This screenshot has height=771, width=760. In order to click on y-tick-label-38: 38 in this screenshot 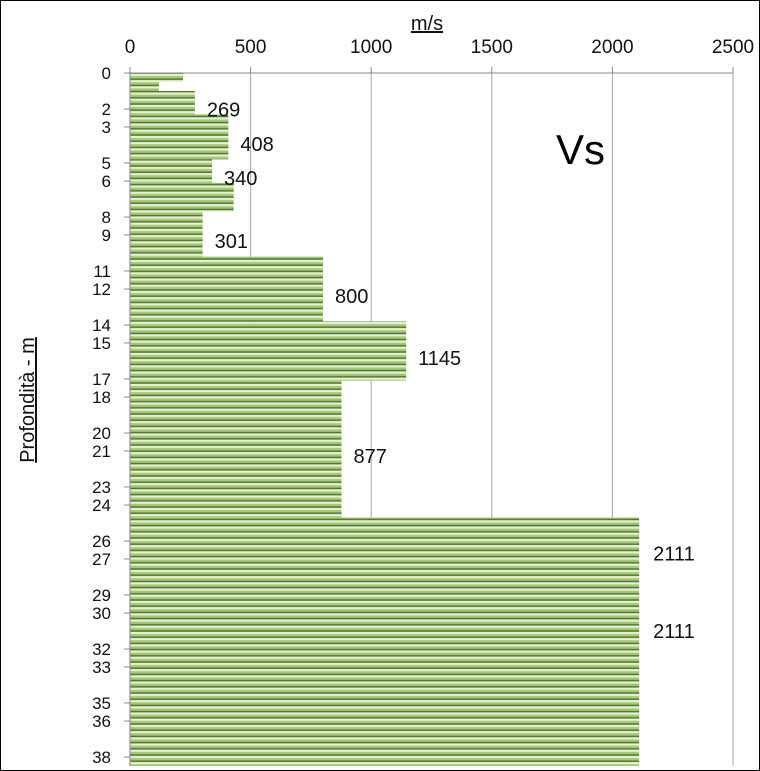, I will do `click(101, 757)`.